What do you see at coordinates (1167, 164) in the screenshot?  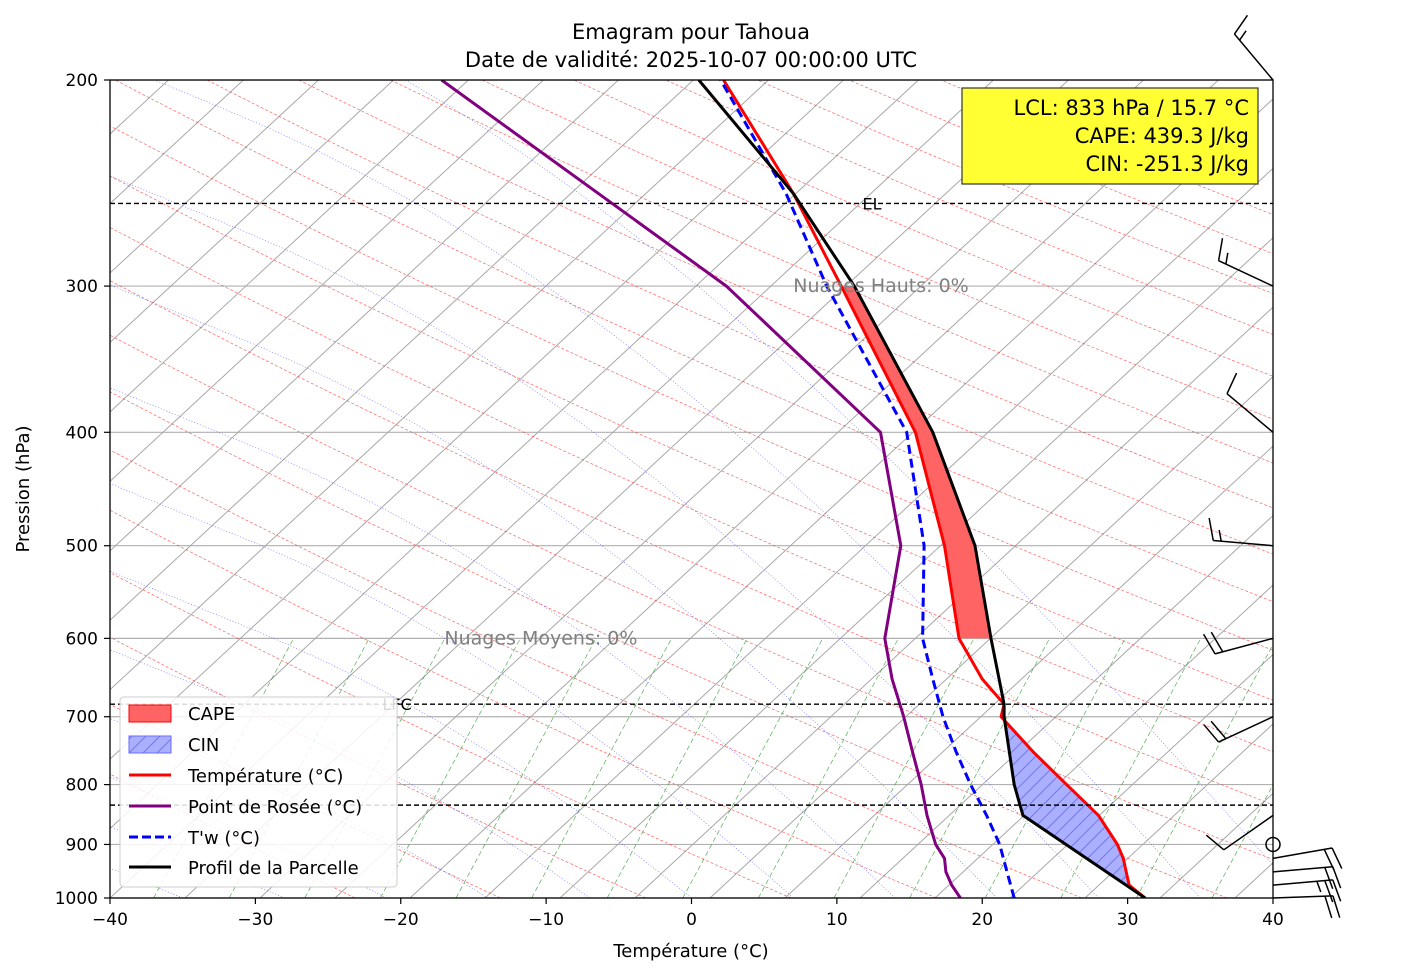 I see `info-cin: CIN: -251.3 J/kg` at bounding box center [1167, 164].